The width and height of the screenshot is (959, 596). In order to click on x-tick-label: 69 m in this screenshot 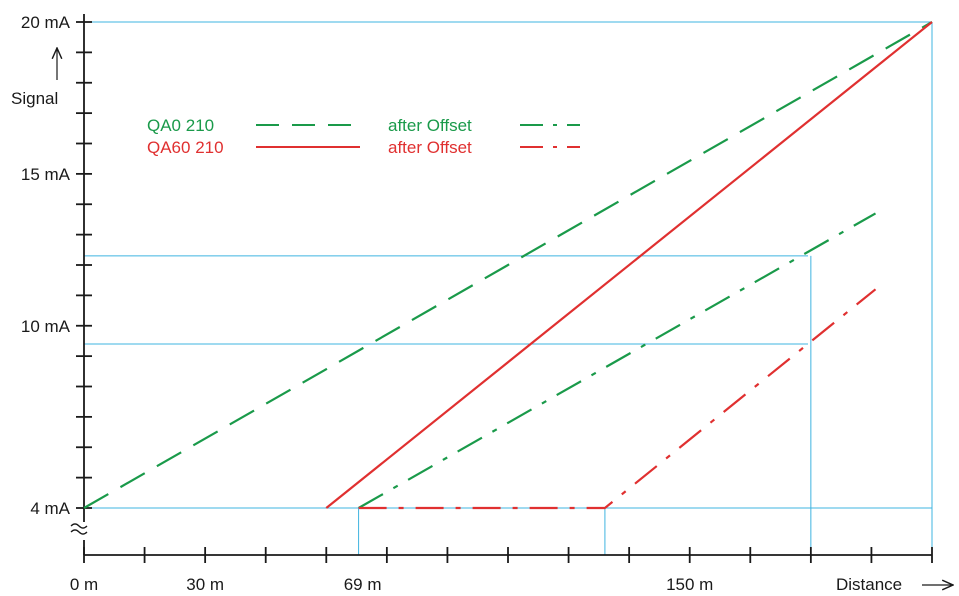, I will do `click(363, 584)`.